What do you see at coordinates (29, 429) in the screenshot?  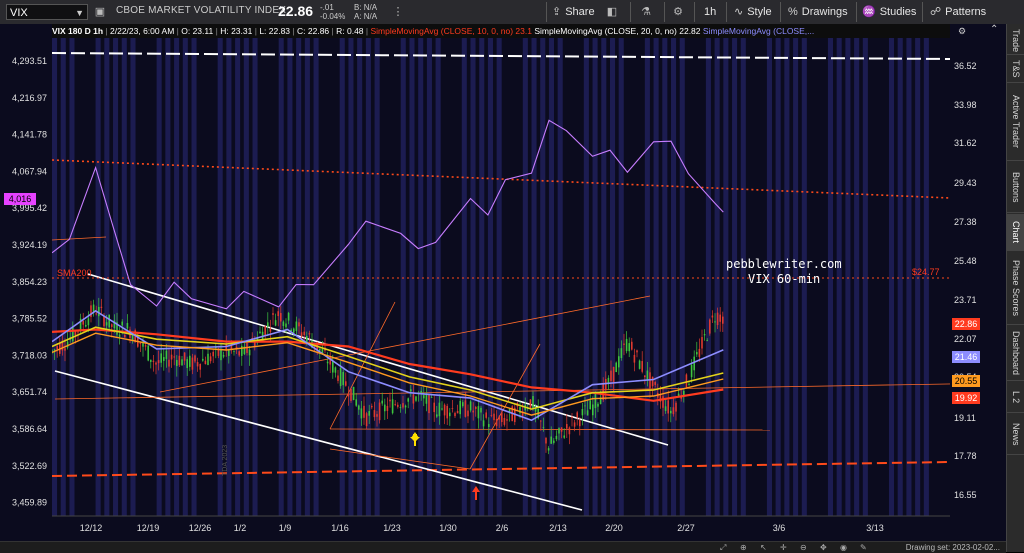 I see `left-axis-tick: 3,586.64` at bounding box center [29, 429].